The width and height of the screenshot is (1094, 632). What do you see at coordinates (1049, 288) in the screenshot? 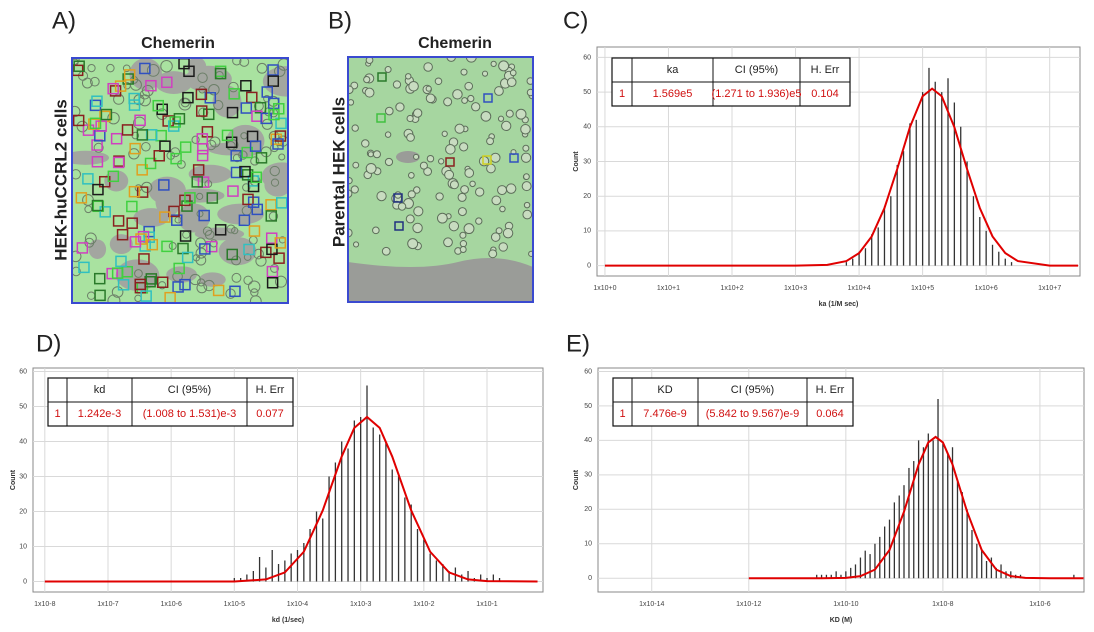
I see `x-tick-label: 1x10+7` at bounding box center [1049, 288].